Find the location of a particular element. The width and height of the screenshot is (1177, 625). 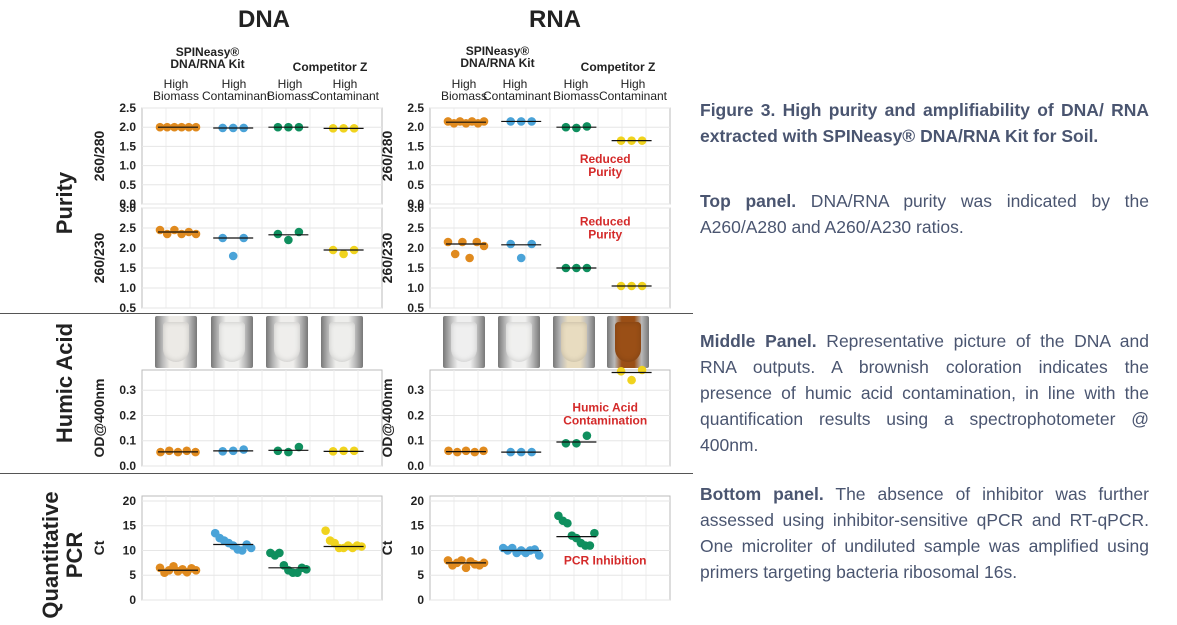

chart-dna_260_280: 0.0 0.5 1.0 1.5 2.0 2.5 260/280 is located at coordinates (237, 156).